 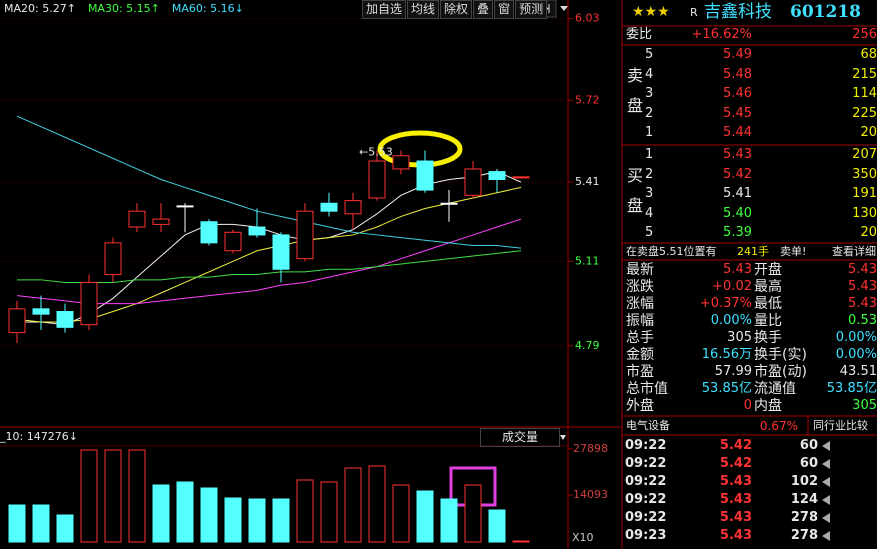 What do you see at coordinates (737, 54) in the screenshot?
I see `price: 5.49` at bounding box center [737, 54].